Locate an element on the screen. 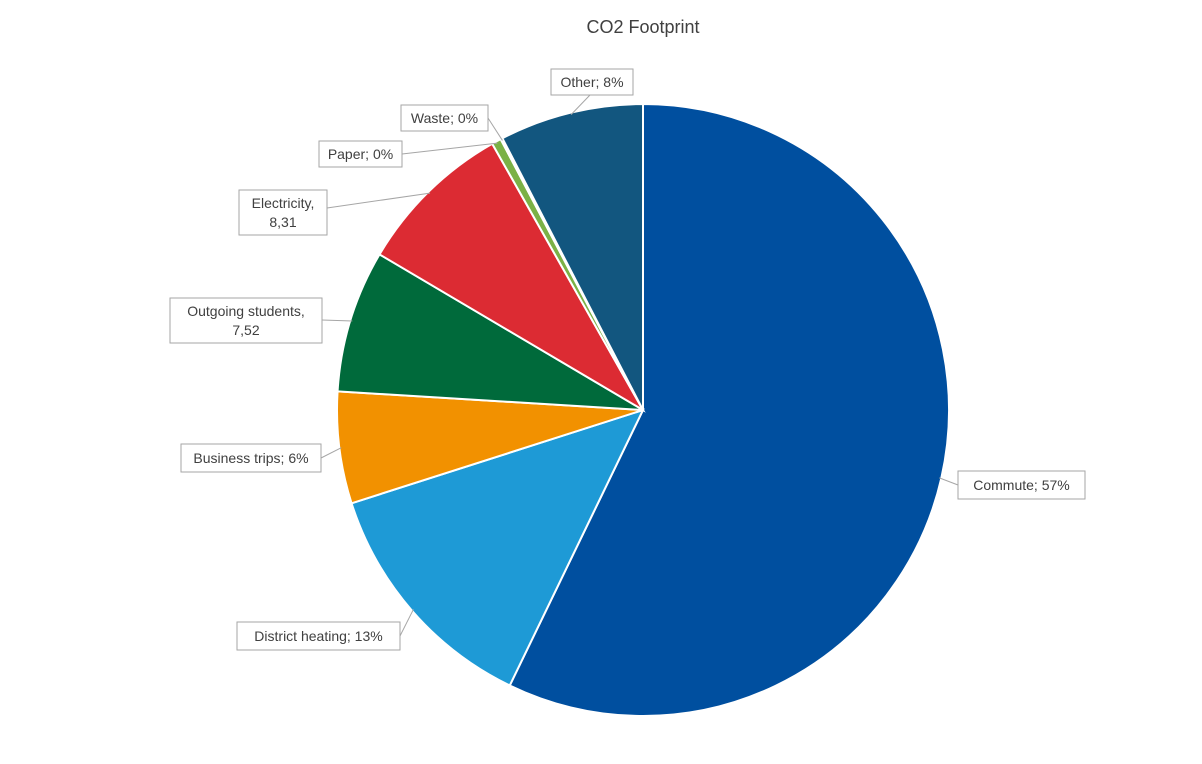  pie-slice-electricity is located at coordinates (512, 277).